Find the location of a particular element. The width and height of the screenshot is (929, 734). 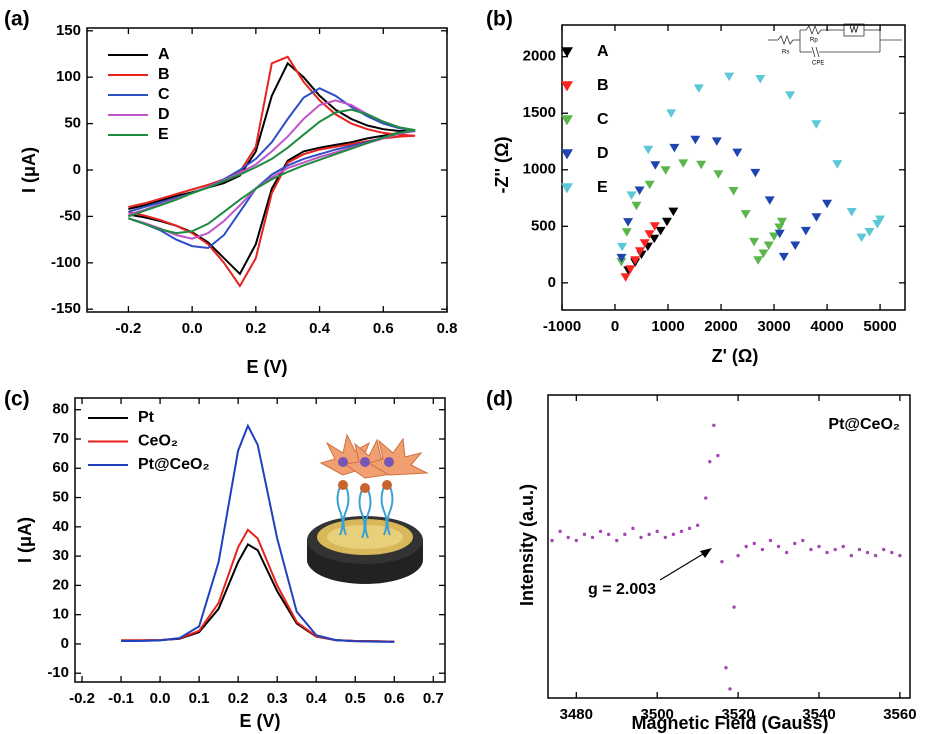

circuit-inset is located at coordinates (835, 40).